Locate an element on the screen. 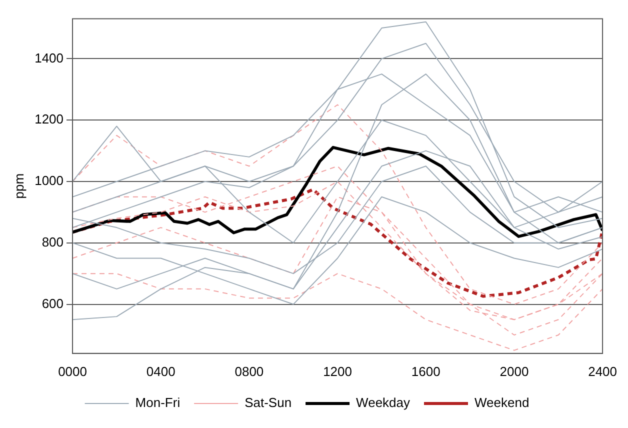  x-tick-label: 0800 is located at coordinates (249, 371).